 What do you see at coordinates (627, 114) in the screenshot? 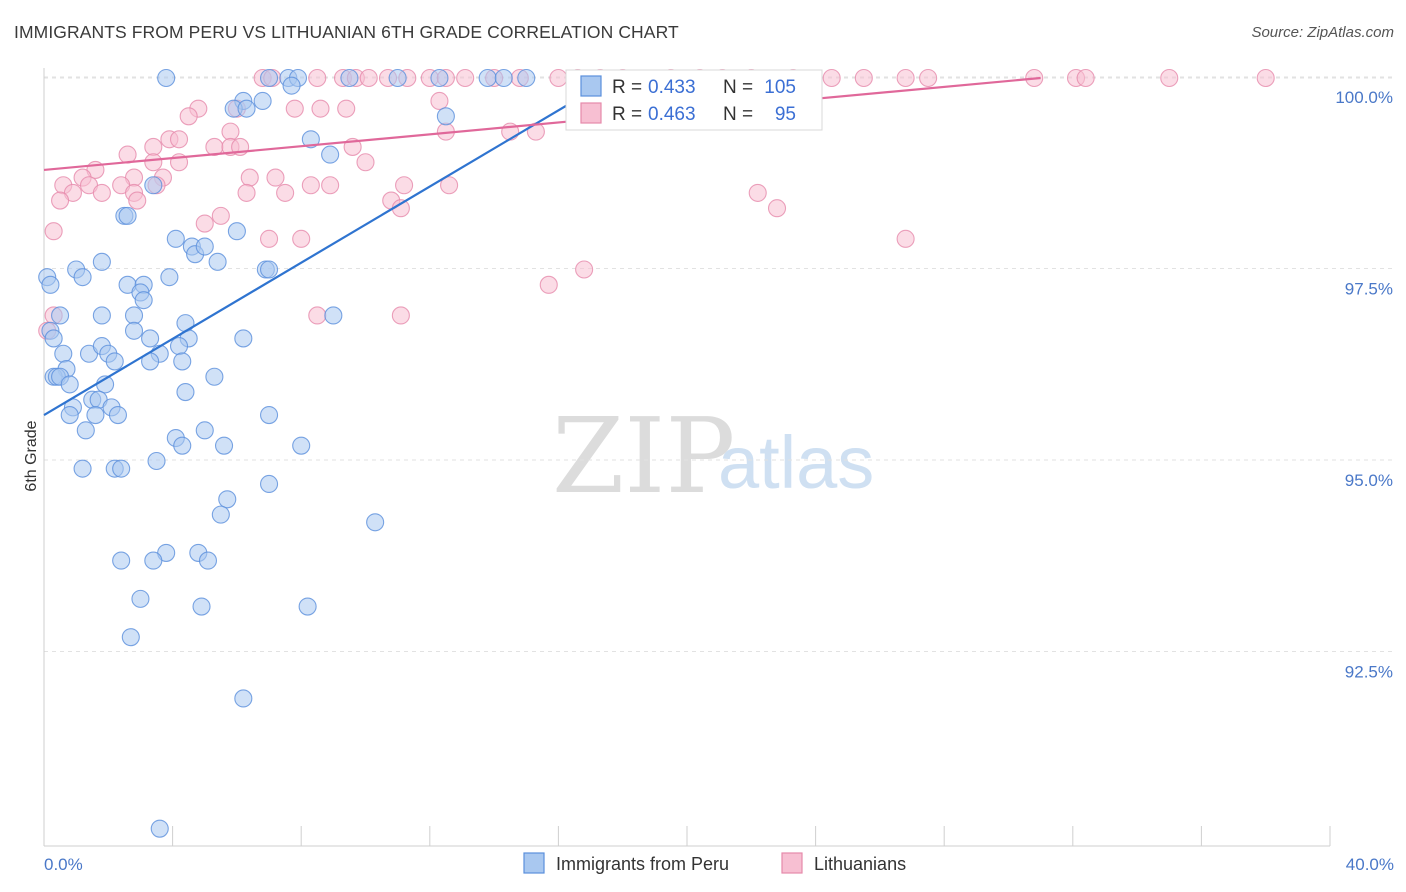
I see `stats-r-label-lithuanians: R =` at bounding box center [627, 114].